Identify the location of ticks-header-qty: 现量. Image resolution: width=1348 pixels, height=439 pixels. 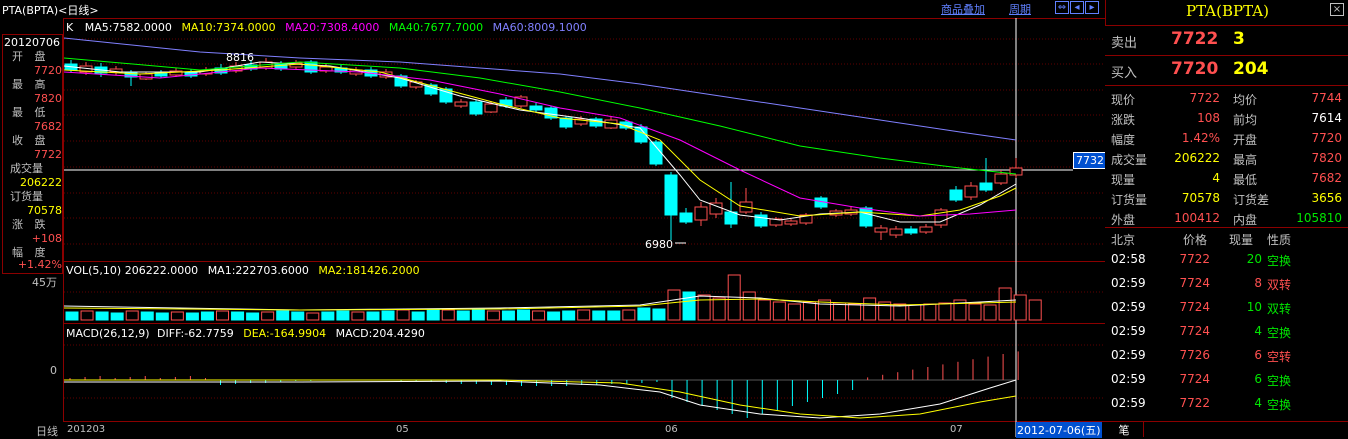
(1241, 240).